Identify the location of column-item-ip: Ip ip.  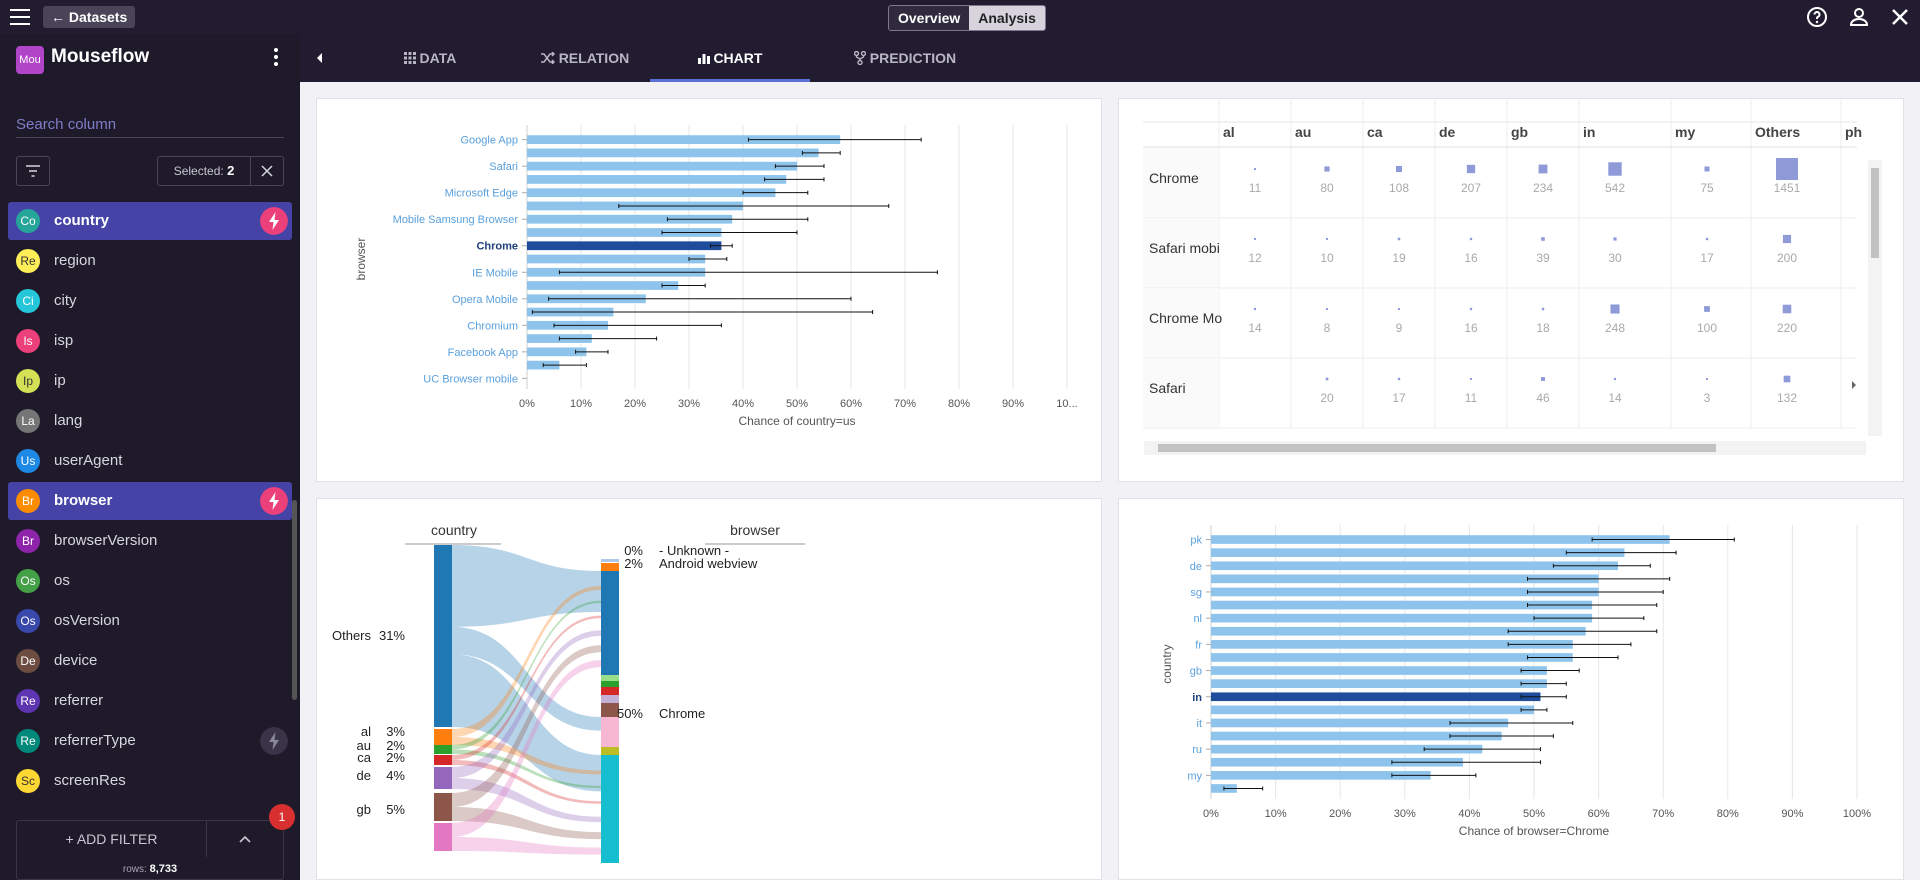
(150, 381).